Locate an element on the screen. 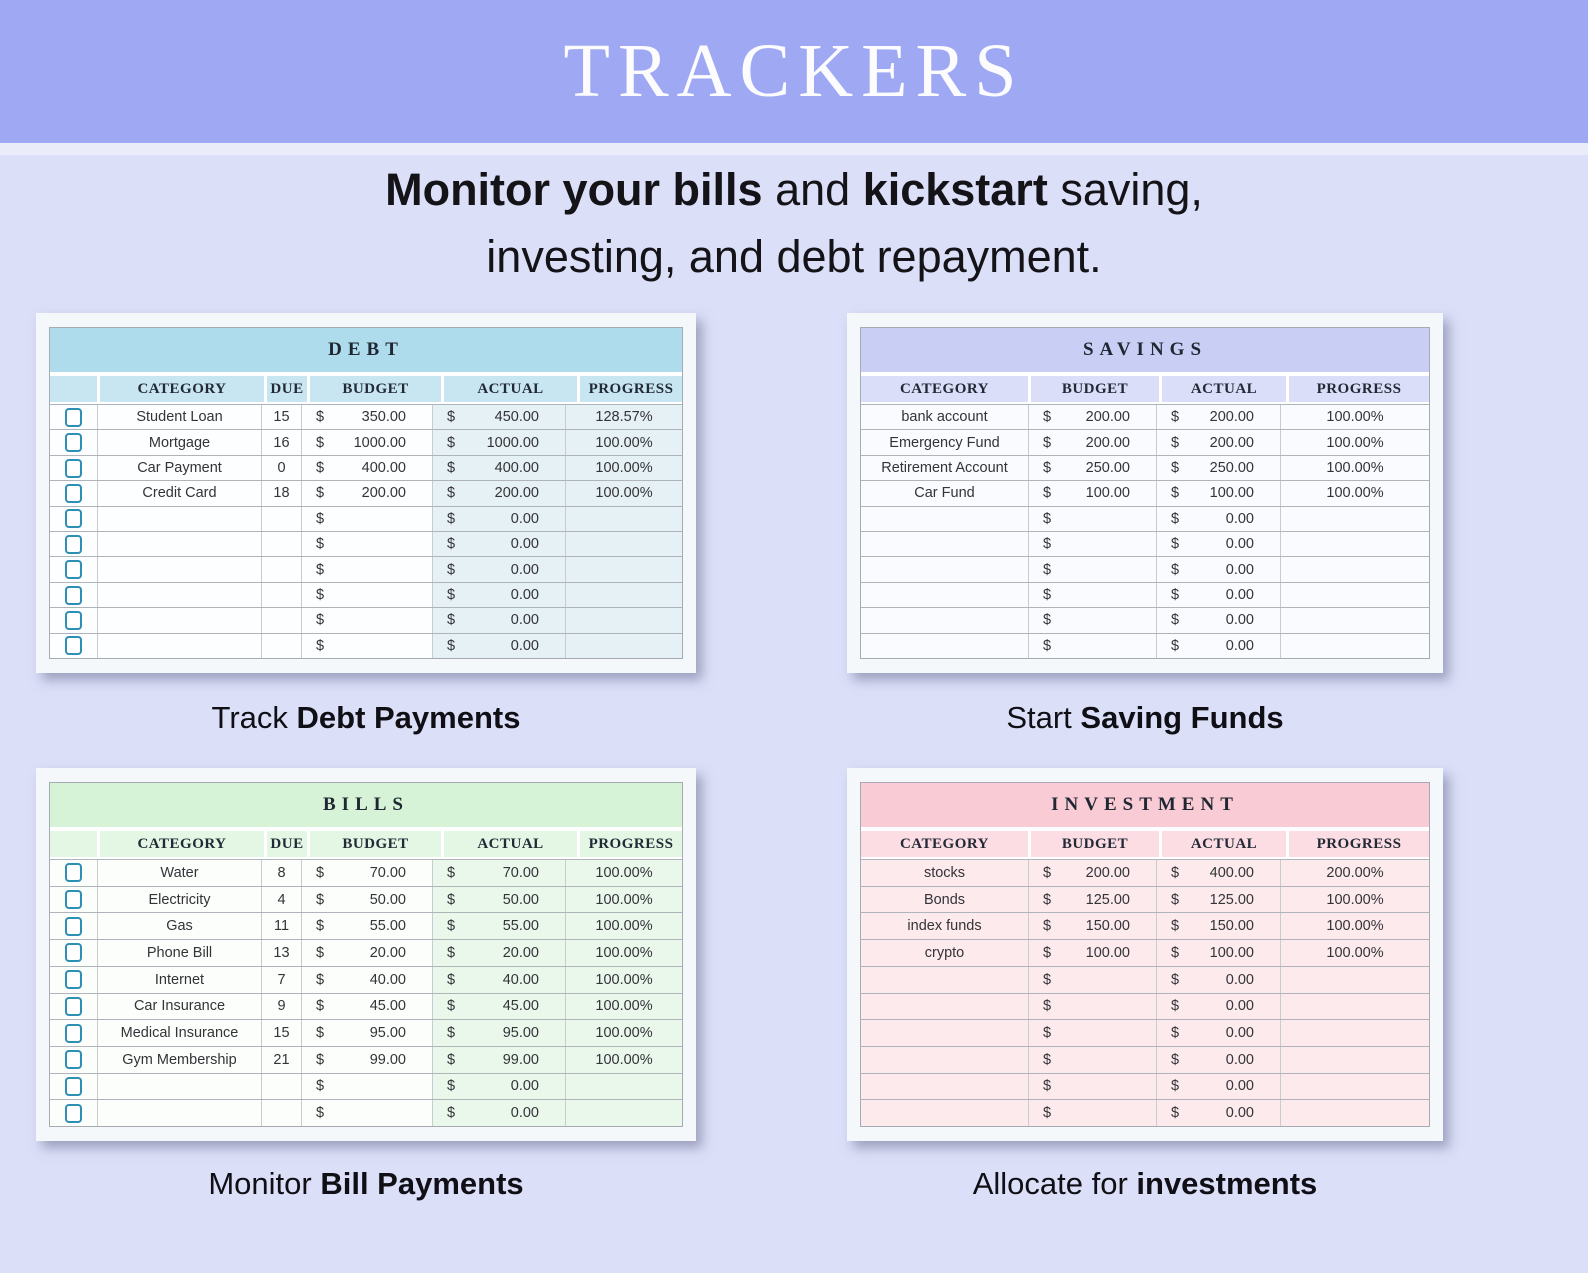  actual-cell: $1000.00 is located at coordinates (498, 442).